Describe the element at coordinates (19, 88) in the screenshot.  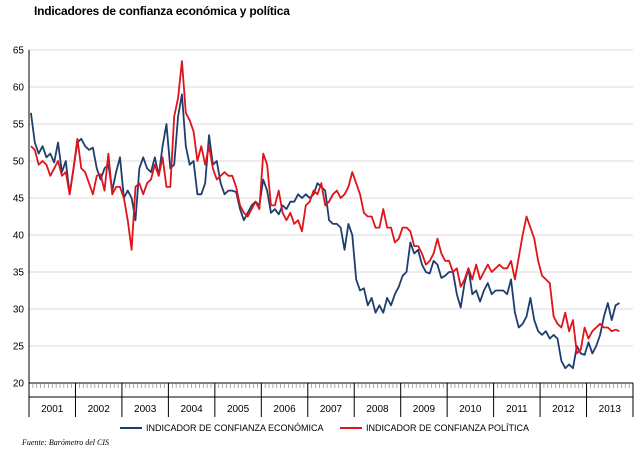
I see `y-tick-label: 60` at that location.